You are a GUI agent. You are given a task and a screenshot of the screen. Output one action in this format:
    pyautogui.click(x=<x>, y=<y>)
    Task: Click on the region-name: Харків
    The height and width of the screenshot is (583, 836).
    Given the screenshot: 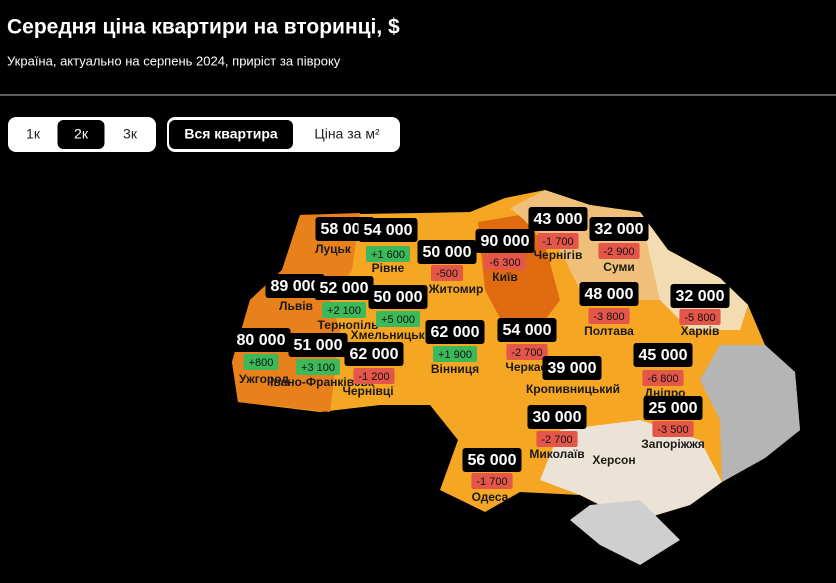 What is the action you would take?
    pyautogui.click(x=700, y=331)
    